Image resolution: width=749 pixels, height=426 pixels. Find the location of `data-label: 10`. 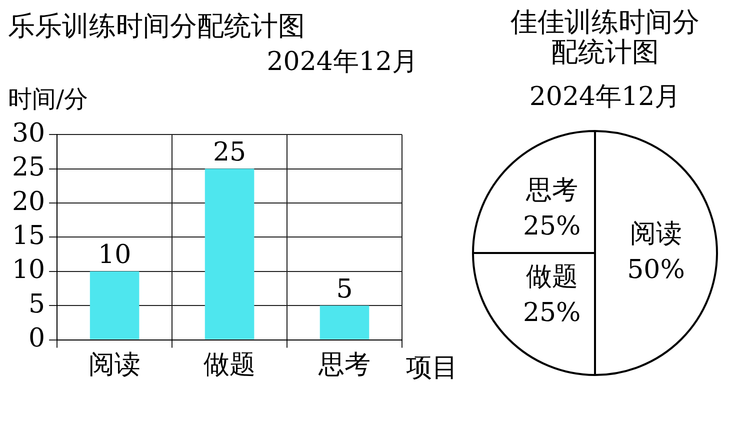

data-label: 10 is located at coordinates (115, 255).